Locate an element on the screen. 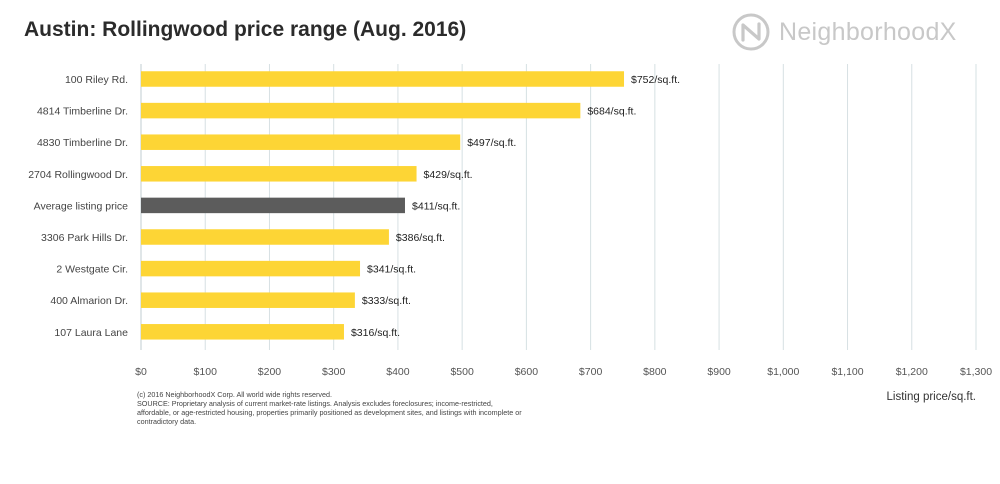 The width and height of the screenshot is (1000, 484). category-label: 107 Laura Lane is located at coordinates (91, 333).